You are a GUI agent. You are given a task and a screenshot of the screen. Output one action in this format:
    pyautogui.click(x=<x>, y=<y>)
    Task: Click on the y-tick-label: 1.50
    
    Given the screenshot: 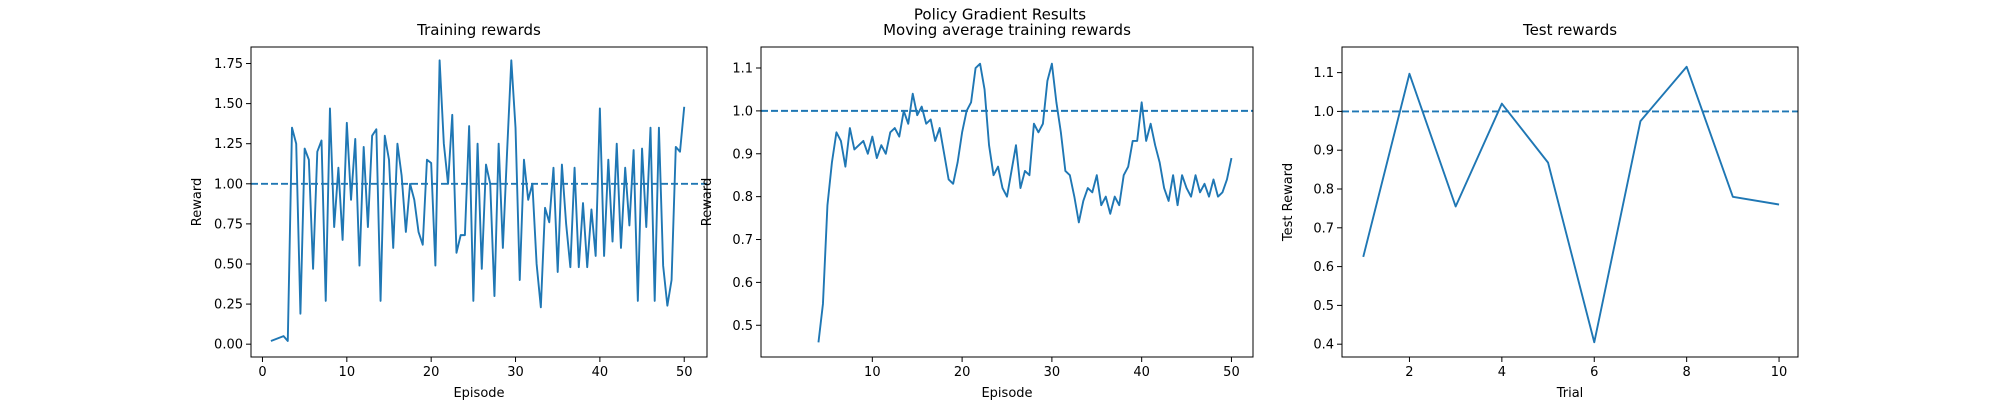 What is the action you would take?
    pyautogui.click(x=228, y=104)
    